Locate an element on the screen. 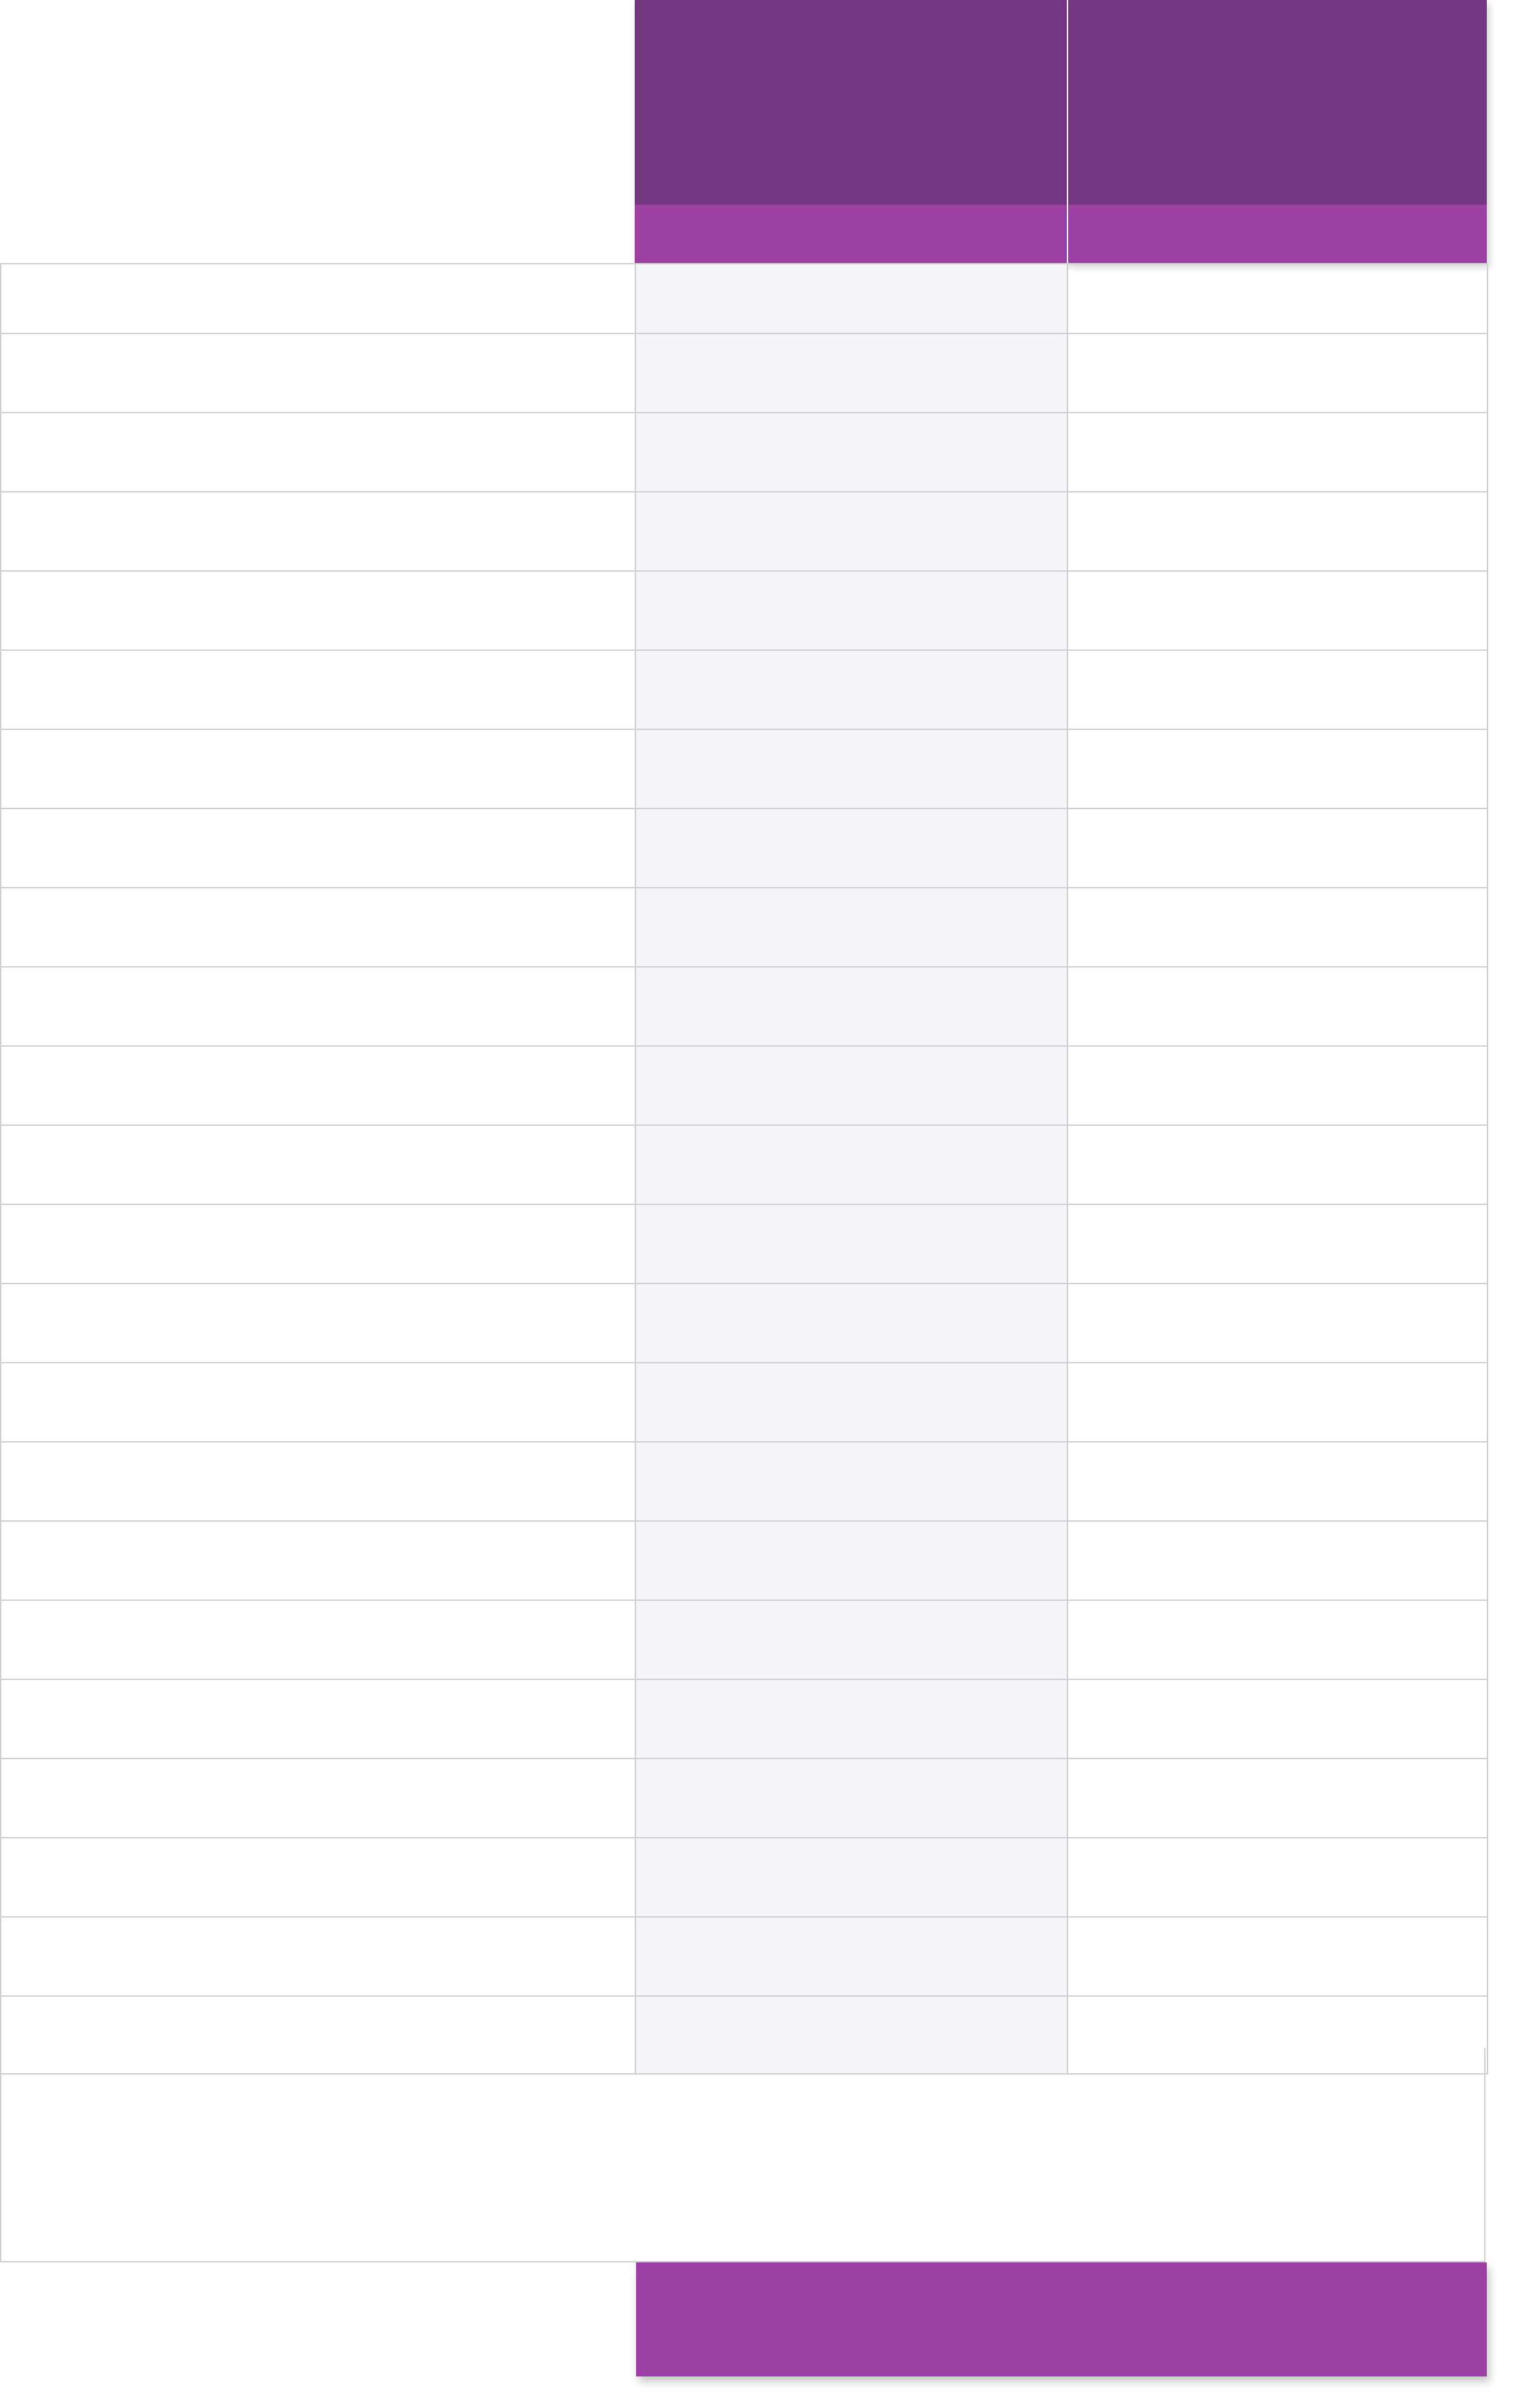 This screenshot has width=1515, height=2408. table-footnote is located at coordinates (742, 2155).